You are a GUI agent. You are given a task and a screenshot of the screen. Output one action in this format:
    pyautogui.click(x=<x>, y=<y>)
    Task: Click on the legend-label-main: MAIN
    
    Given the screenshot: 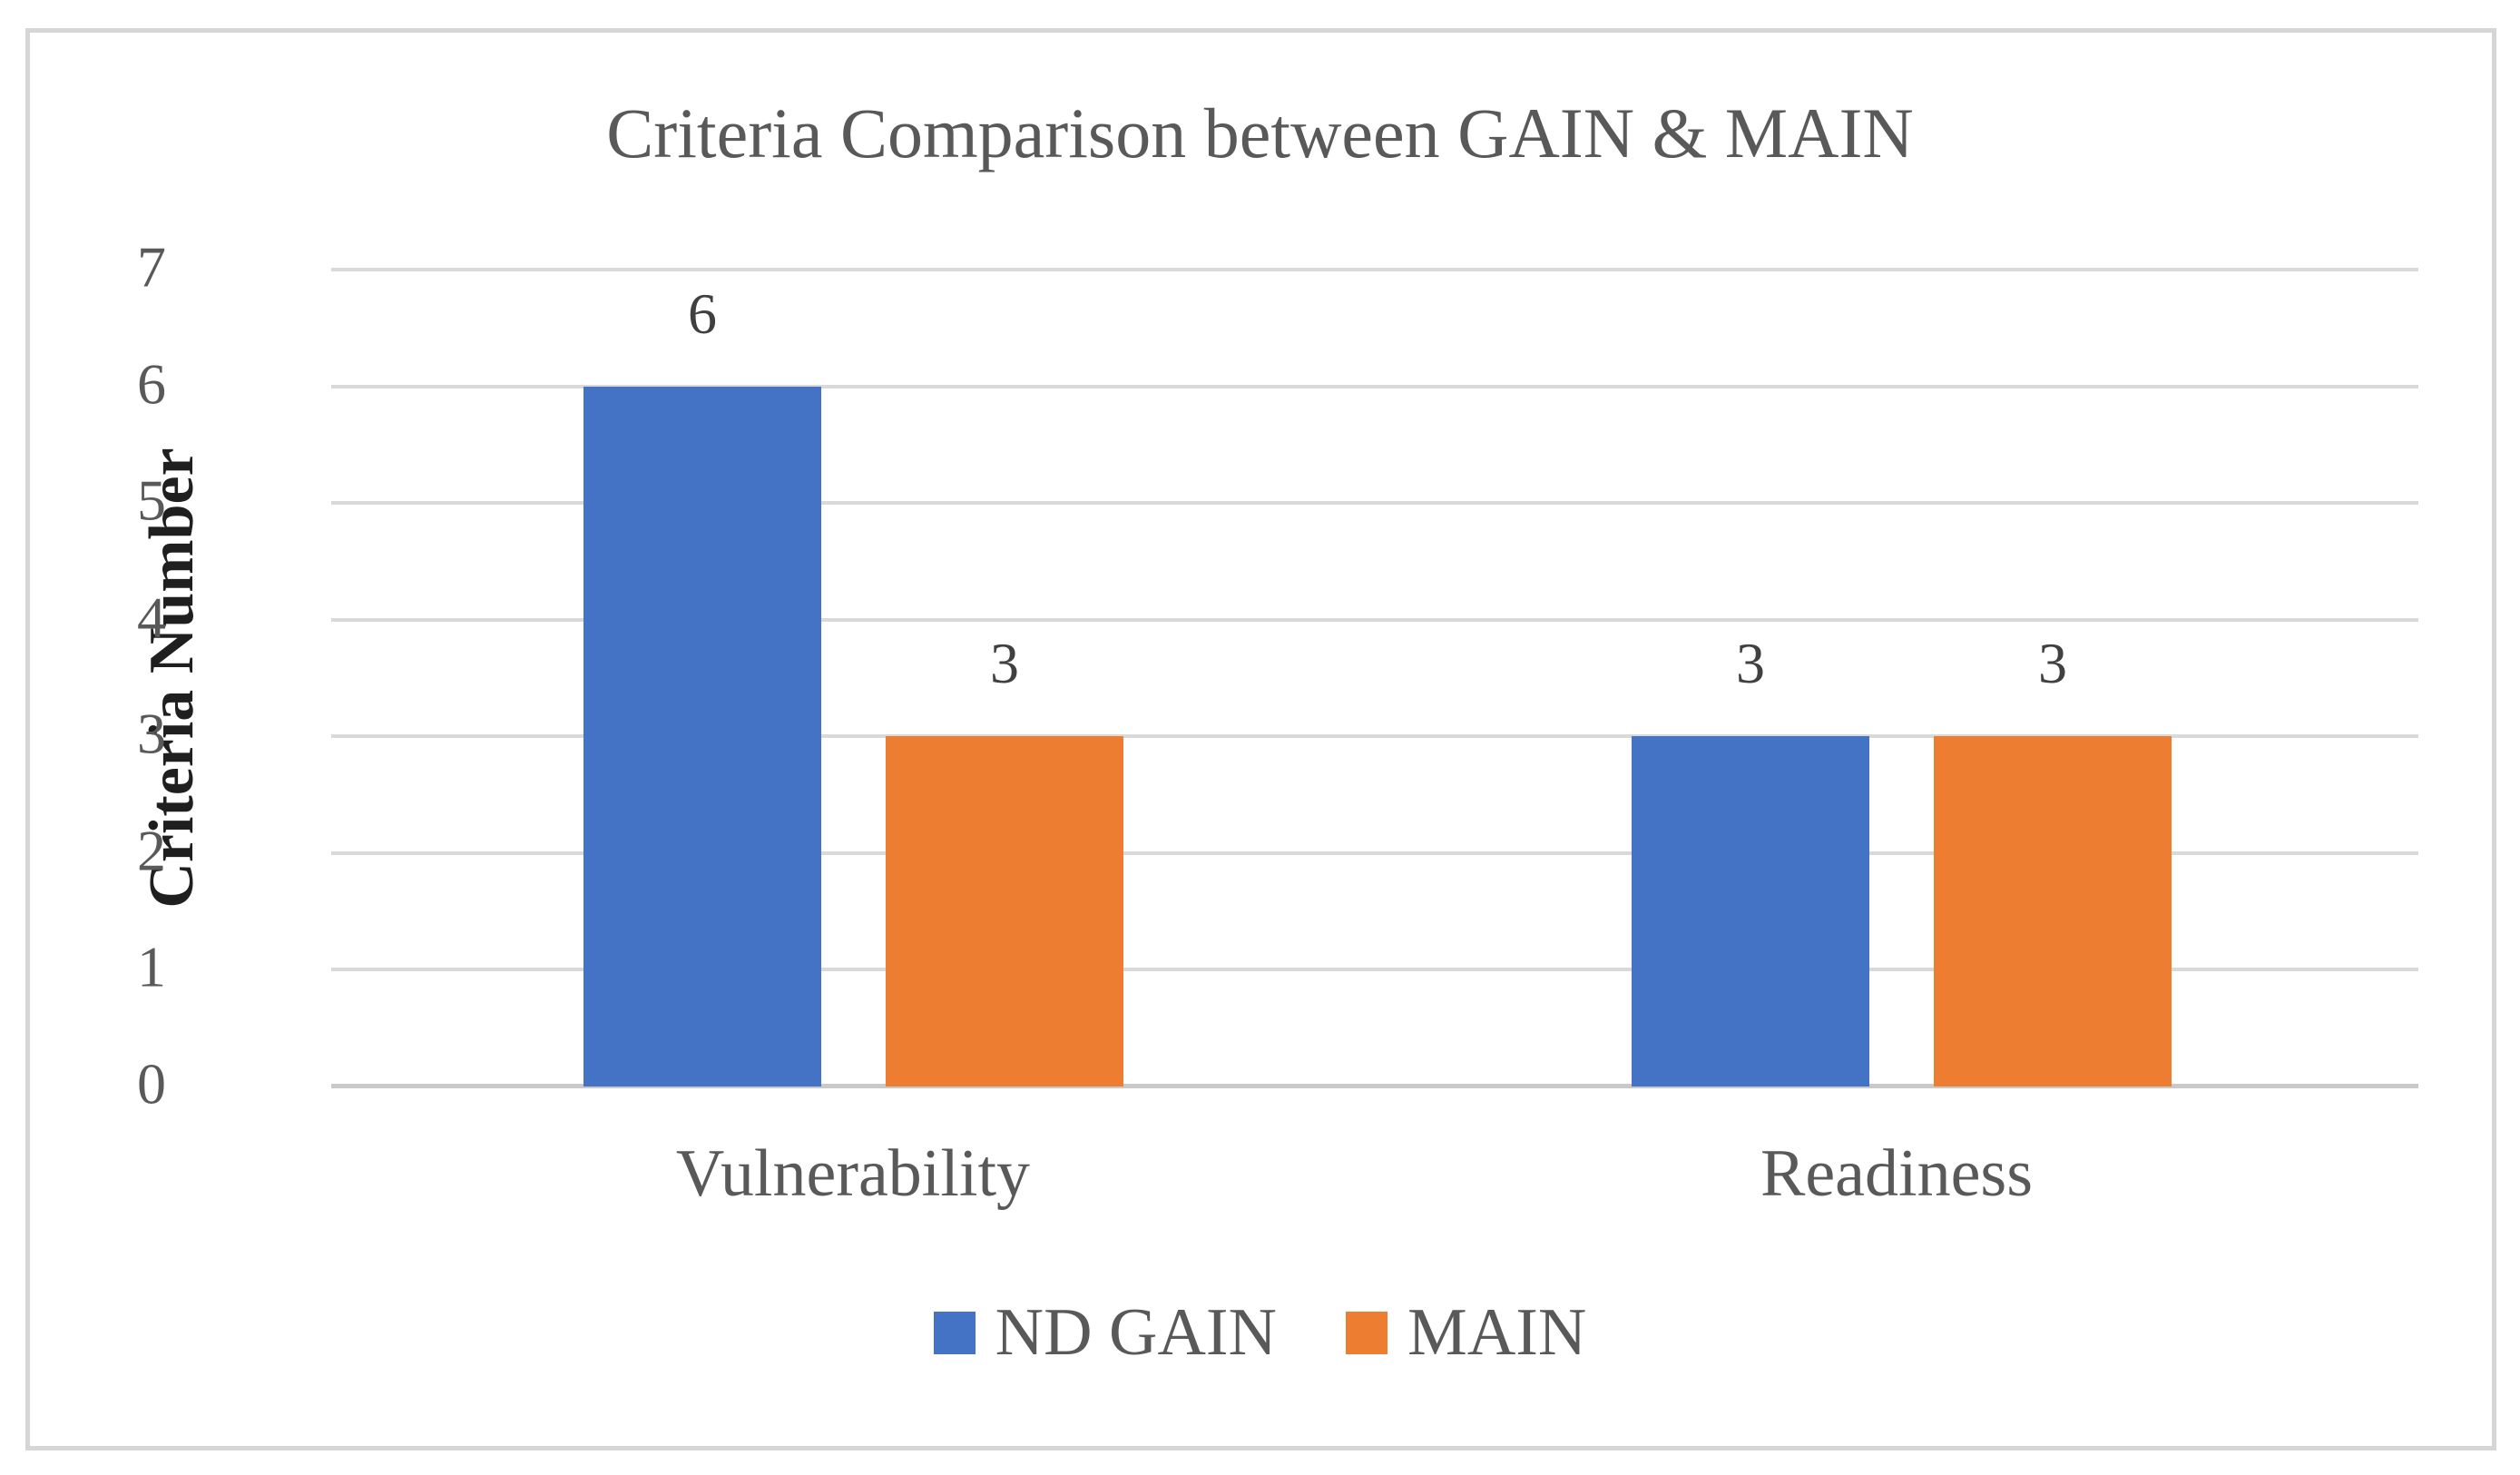 What is the action you would take?
    pyautogui.click(x=1497, y=1332)
    